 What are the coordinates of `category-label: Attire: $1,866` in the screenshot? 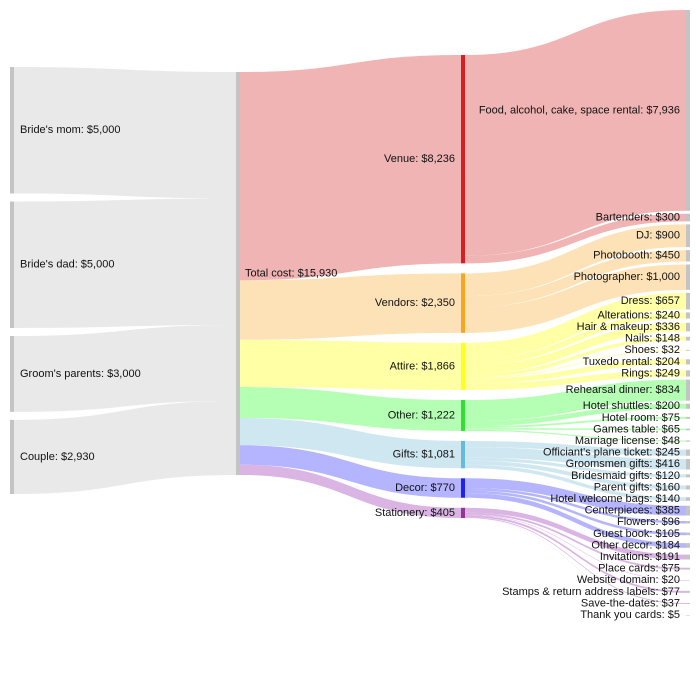 It's located at (422, 366).